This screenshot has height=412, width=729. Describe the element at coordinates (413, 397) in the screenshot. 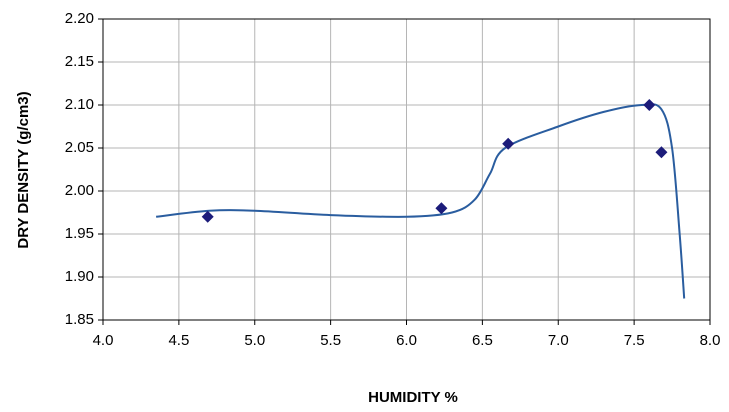

I see `x-axis-title: HUMIDITY %` at that location.